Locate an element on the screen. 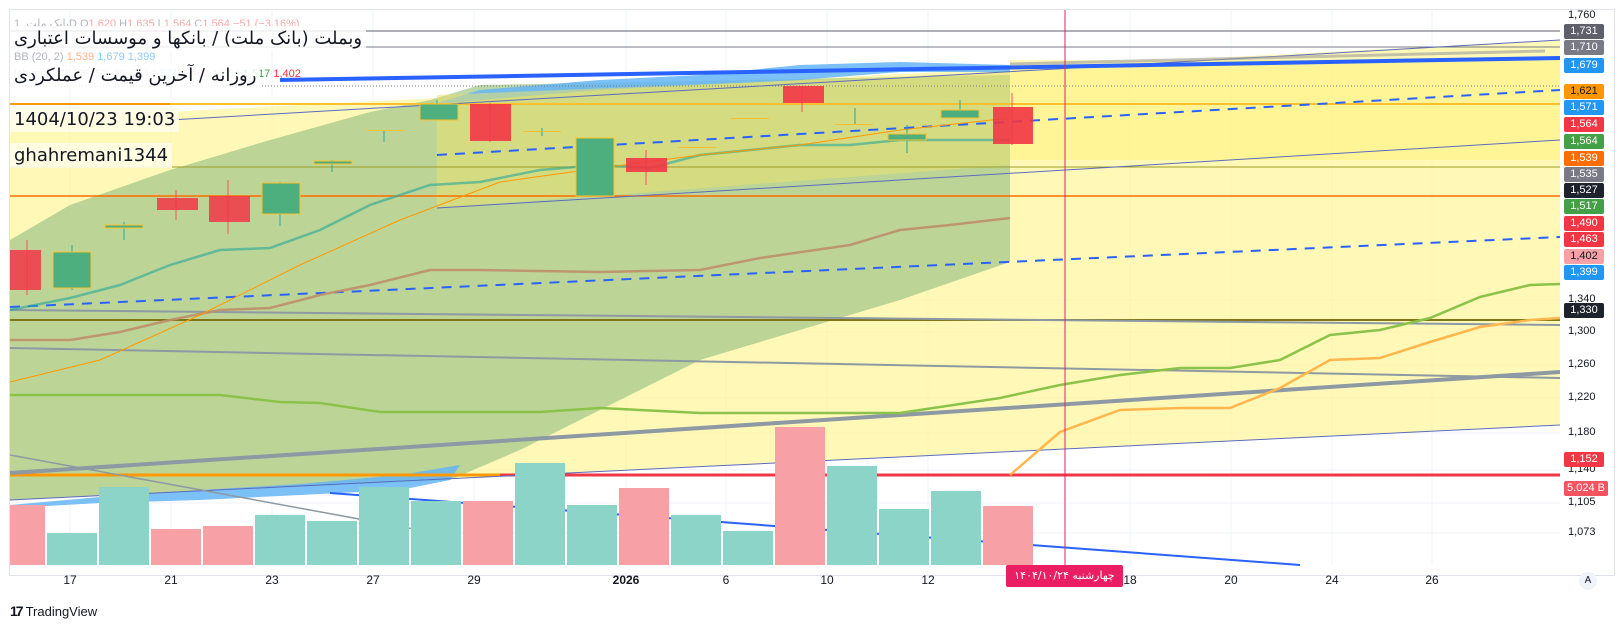  snapshot-datetime: 1404/10/23 19:03 is located at coordinates (95, 119).